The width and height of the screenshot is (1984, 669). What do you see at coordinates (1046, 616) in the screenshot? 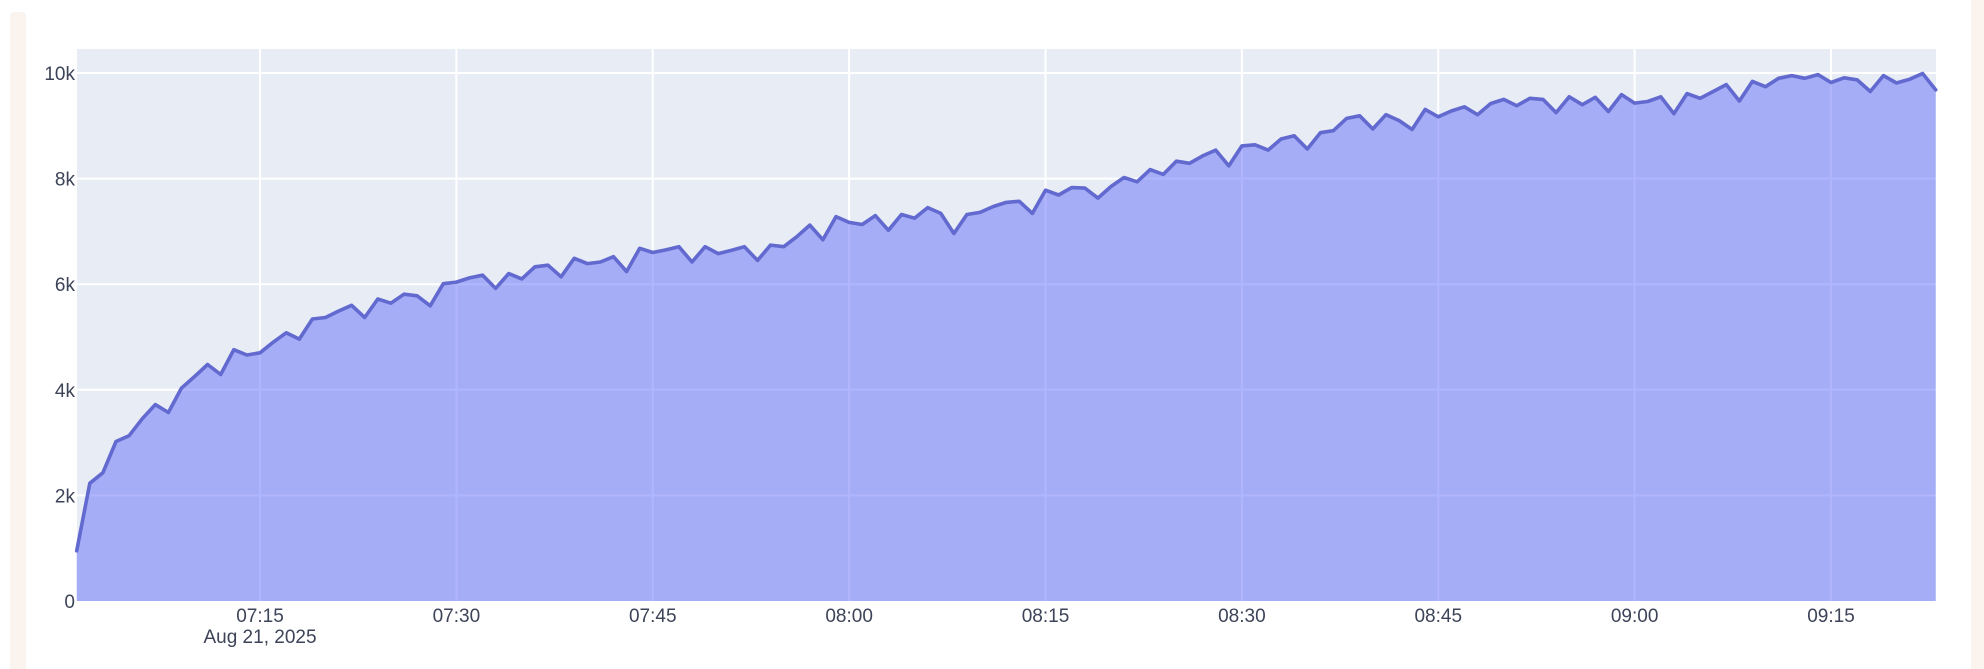
I see `x-tick-label: 08:15` at bounding box center [1046, 616].